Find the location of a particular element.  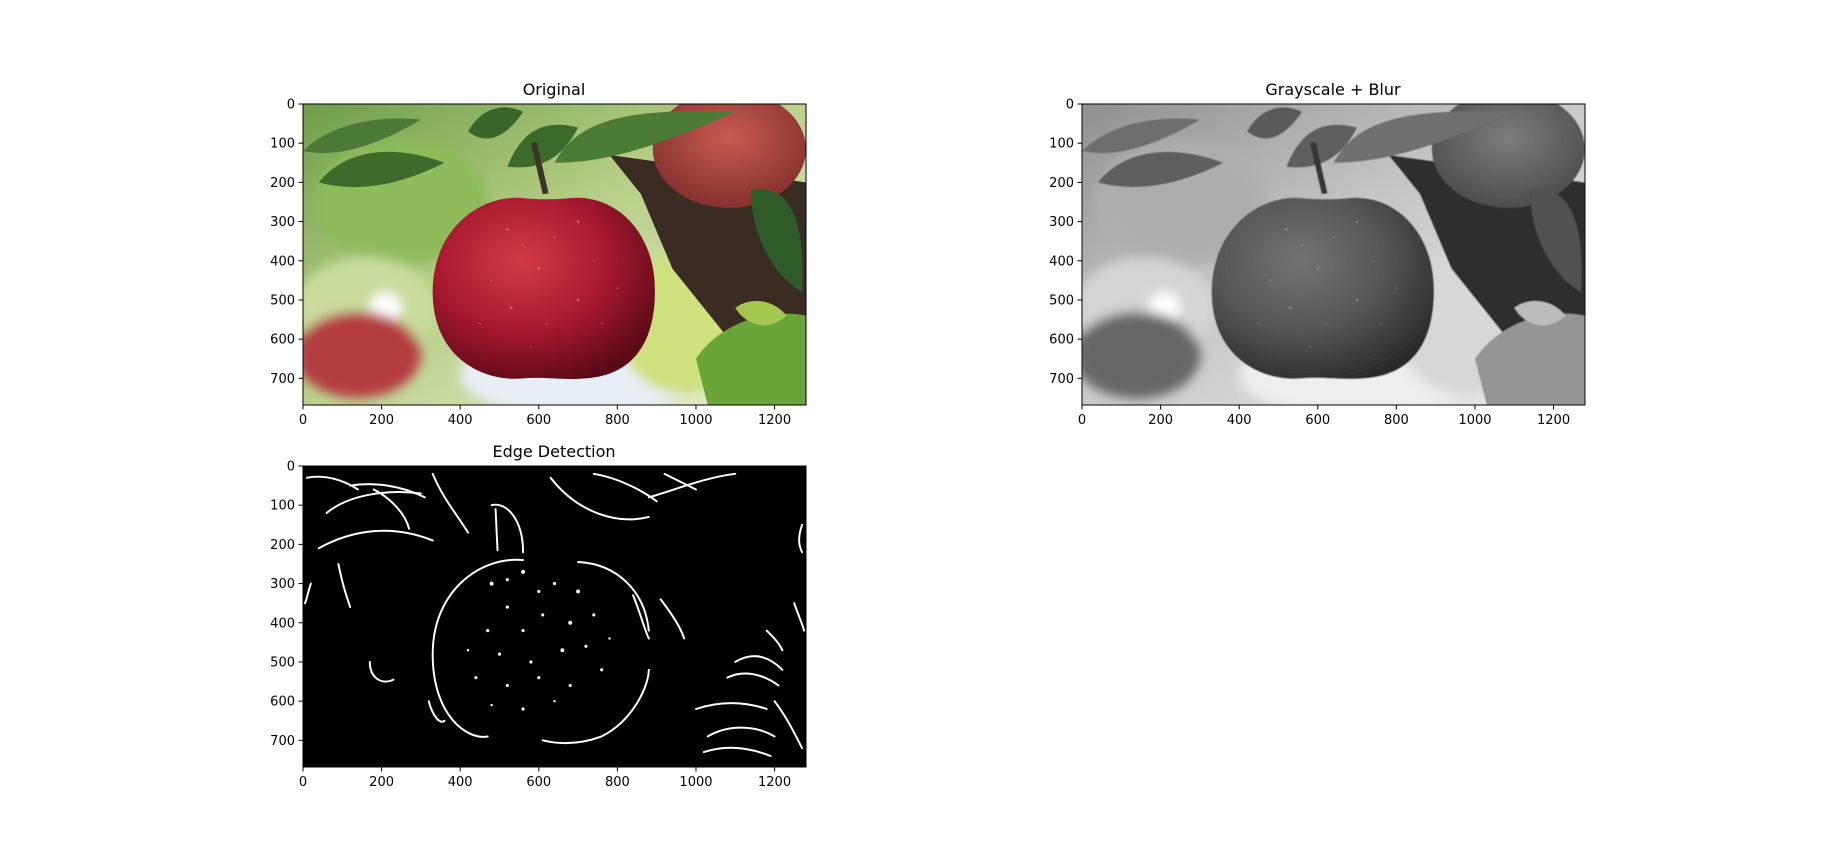

image-edge-detection is located at coordinates (554, 616).